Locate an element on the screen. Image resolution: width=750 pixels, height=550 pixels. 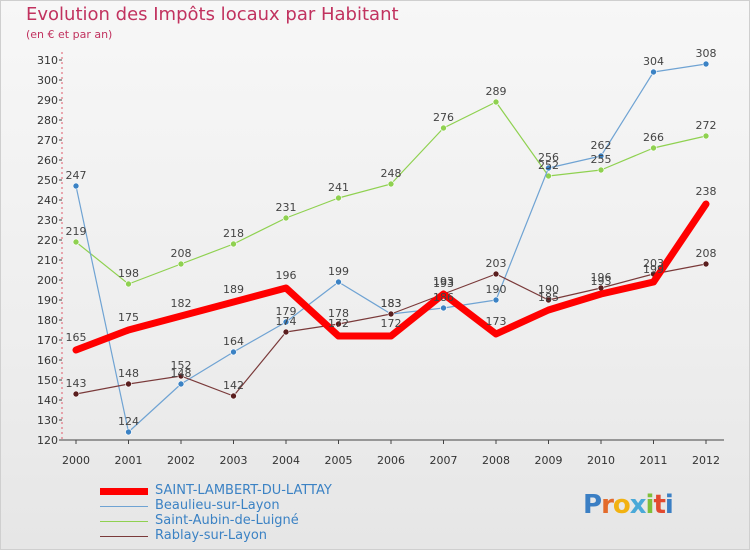
data-label-rablay-sur-layon: 143 is located at coordinates (76, 383).